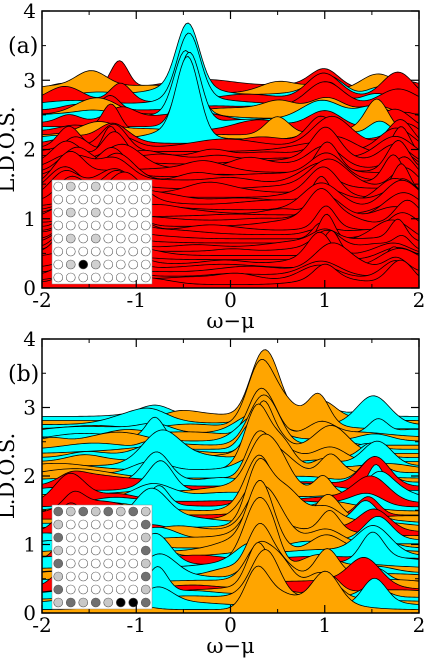 The height and width of the screenshot is (663, 436). I want to click on x-tick-label: 1, so click(324, 625).